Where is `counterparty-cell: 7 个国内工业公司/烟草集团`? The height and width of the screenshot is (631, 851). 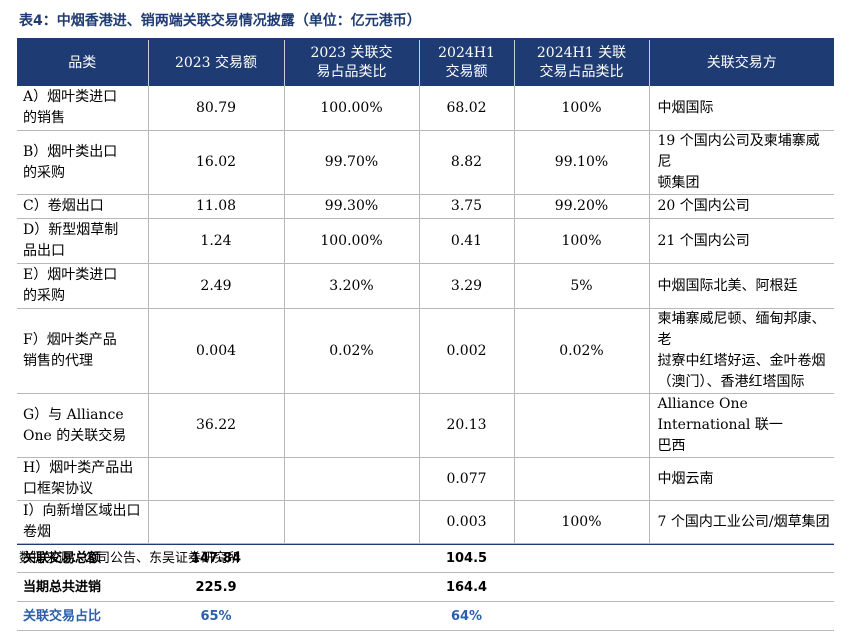
counterparty-cell: 7 个国内工业公司/烟草集团 is located at coordinates (741, 522).